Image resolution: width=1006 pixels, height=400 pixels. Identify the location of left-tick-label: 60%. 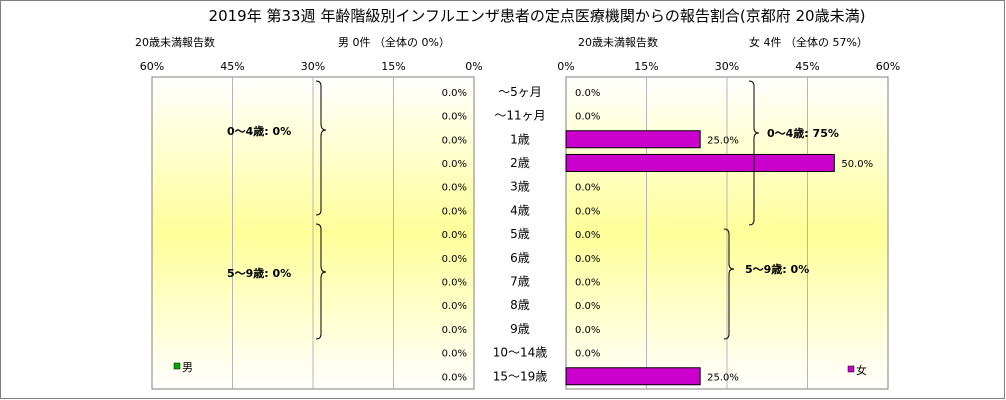
(152, 66).